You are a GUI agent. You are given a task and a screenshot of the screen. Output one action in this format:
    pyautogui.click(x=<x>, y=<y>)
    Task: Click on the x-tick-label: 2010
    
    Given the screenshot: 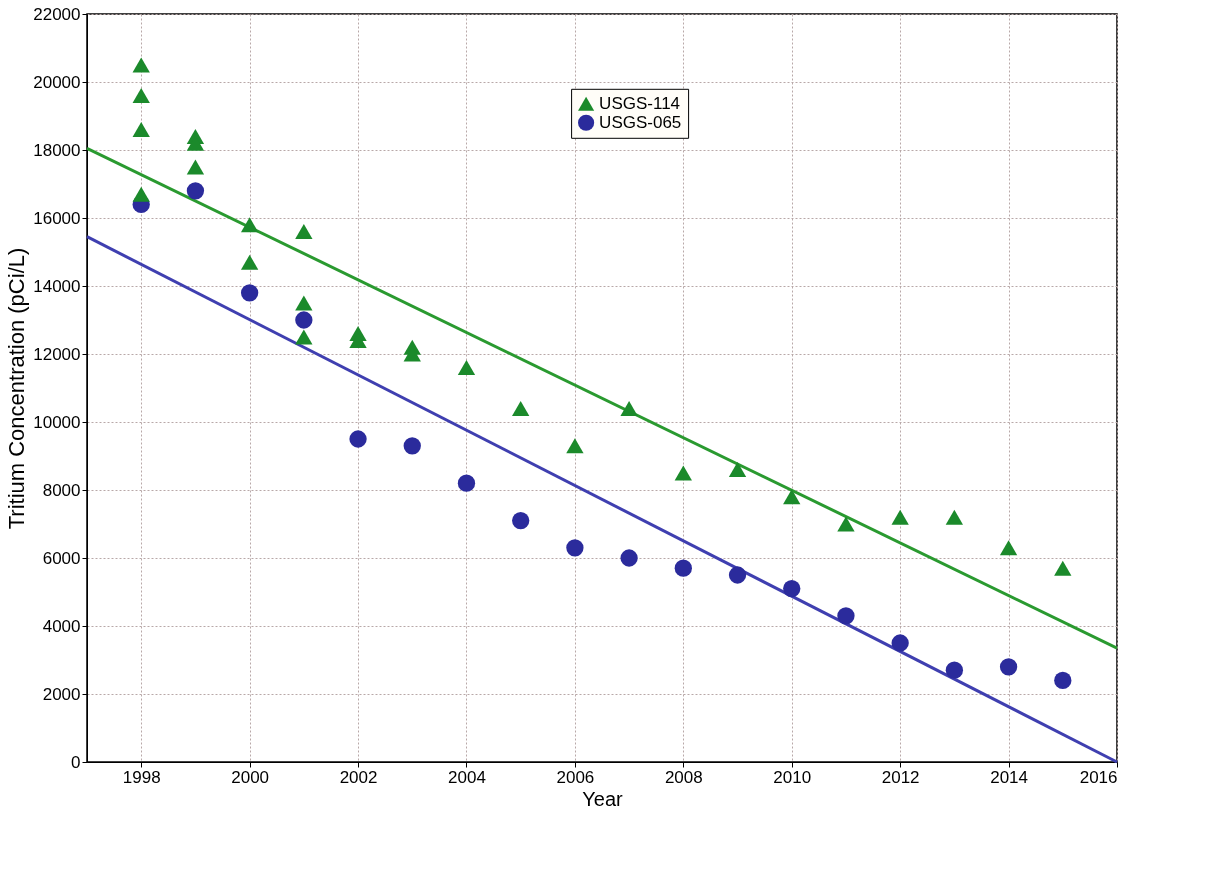 What is the action you would take?
    pyautogui.click(x=792, y=777)
    